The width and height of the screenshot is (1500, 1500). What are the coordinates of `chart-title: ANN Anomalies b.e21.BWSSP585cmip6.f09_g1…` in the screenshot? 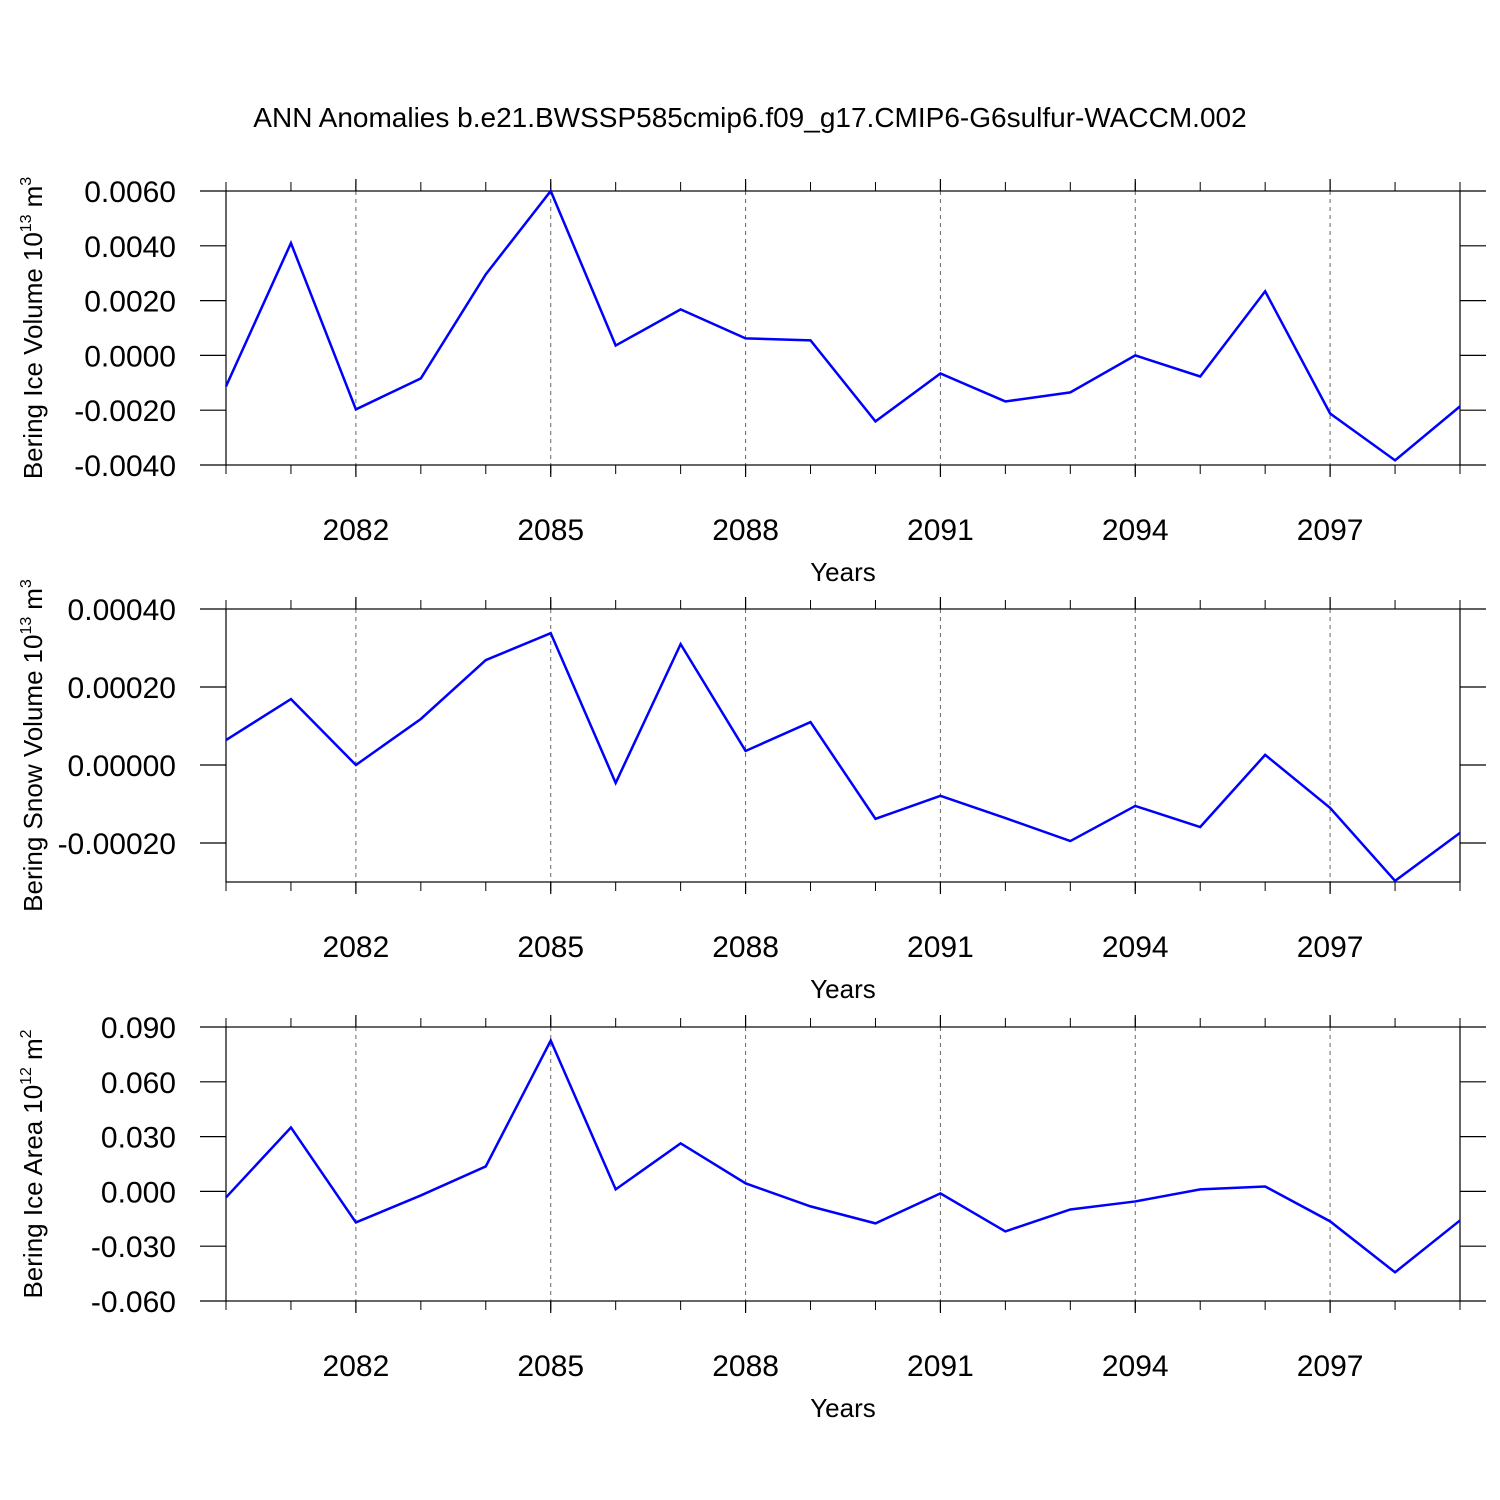 It's located at (749, 117).